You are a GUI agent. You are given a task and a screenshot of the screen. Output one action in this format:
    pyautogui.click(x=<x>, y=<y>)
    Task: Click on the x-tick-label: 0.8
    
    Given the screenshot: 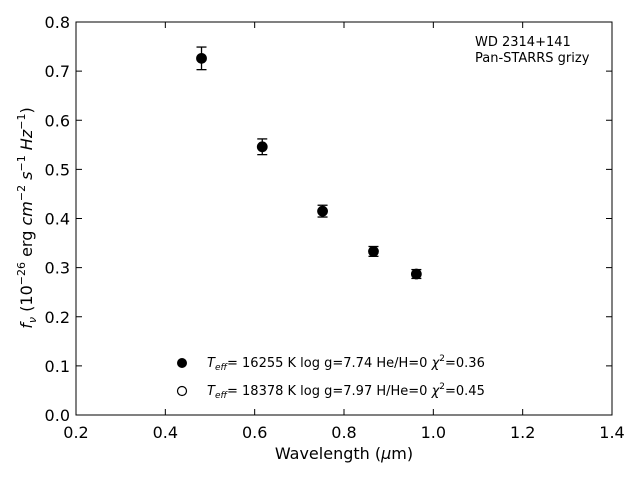 What is the action you would take?
    pyautogui.click(x=343, y=432)
    